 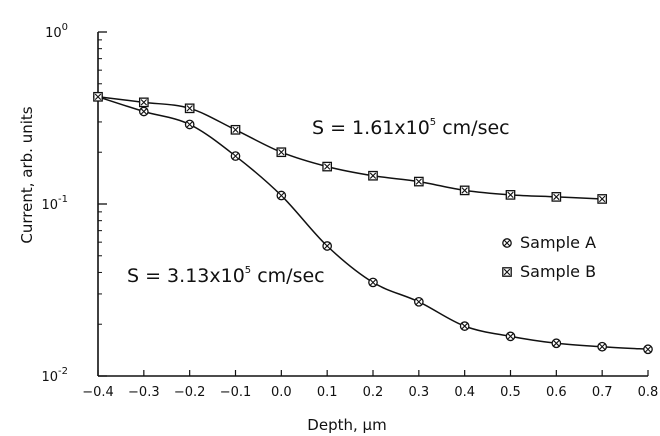 What do you see at coordinates (248, 270) in the screenshot?
I see `annotation-sample-a-exponent: 5` at bounding box center [248, 270].